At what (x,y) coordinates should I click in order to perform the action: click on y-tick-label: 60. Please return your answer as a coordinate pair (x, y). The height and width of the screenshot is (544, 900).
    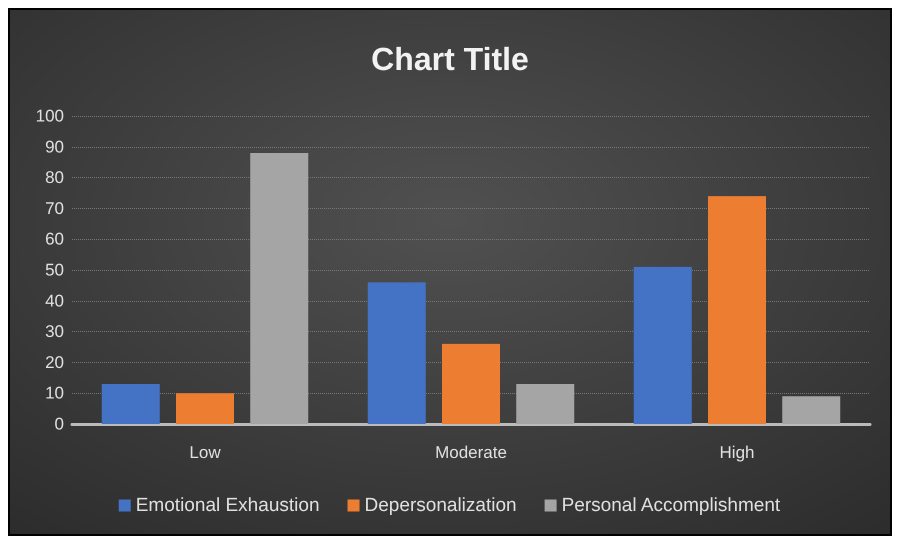
    Looking at the image, I should click on (54, 239).